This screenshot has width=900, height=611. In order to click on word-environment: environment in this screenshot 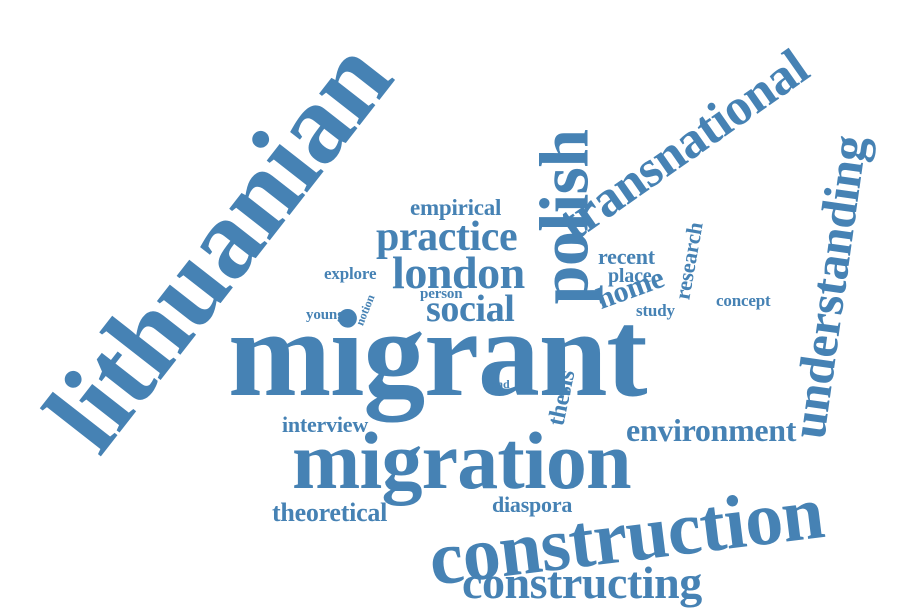, I will do `click(711, 430)`.